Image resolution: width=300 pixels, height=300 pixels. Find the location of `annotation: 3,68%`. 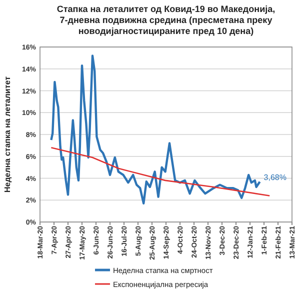

annotation: 3,68% is located at coordinates (275, 177).